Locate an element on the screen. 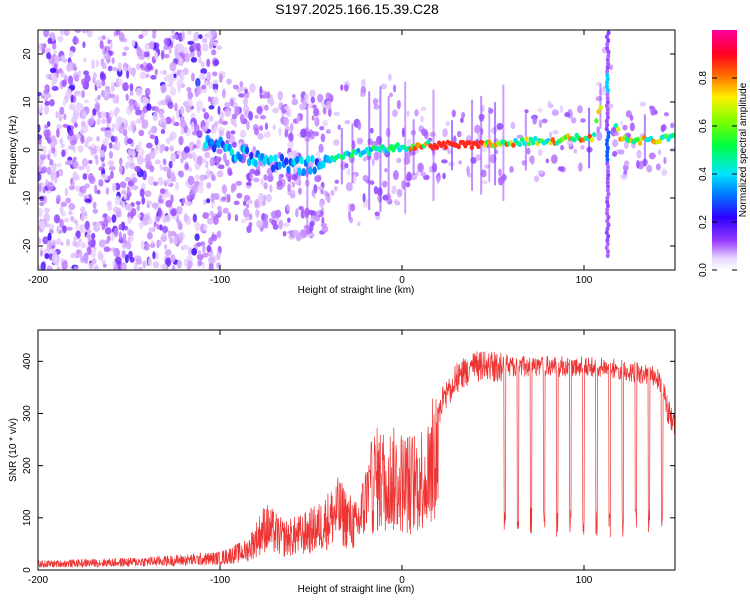 The image size is (750, 600). snr-x-tick-label: -100 is located at coordinates (220, 580).